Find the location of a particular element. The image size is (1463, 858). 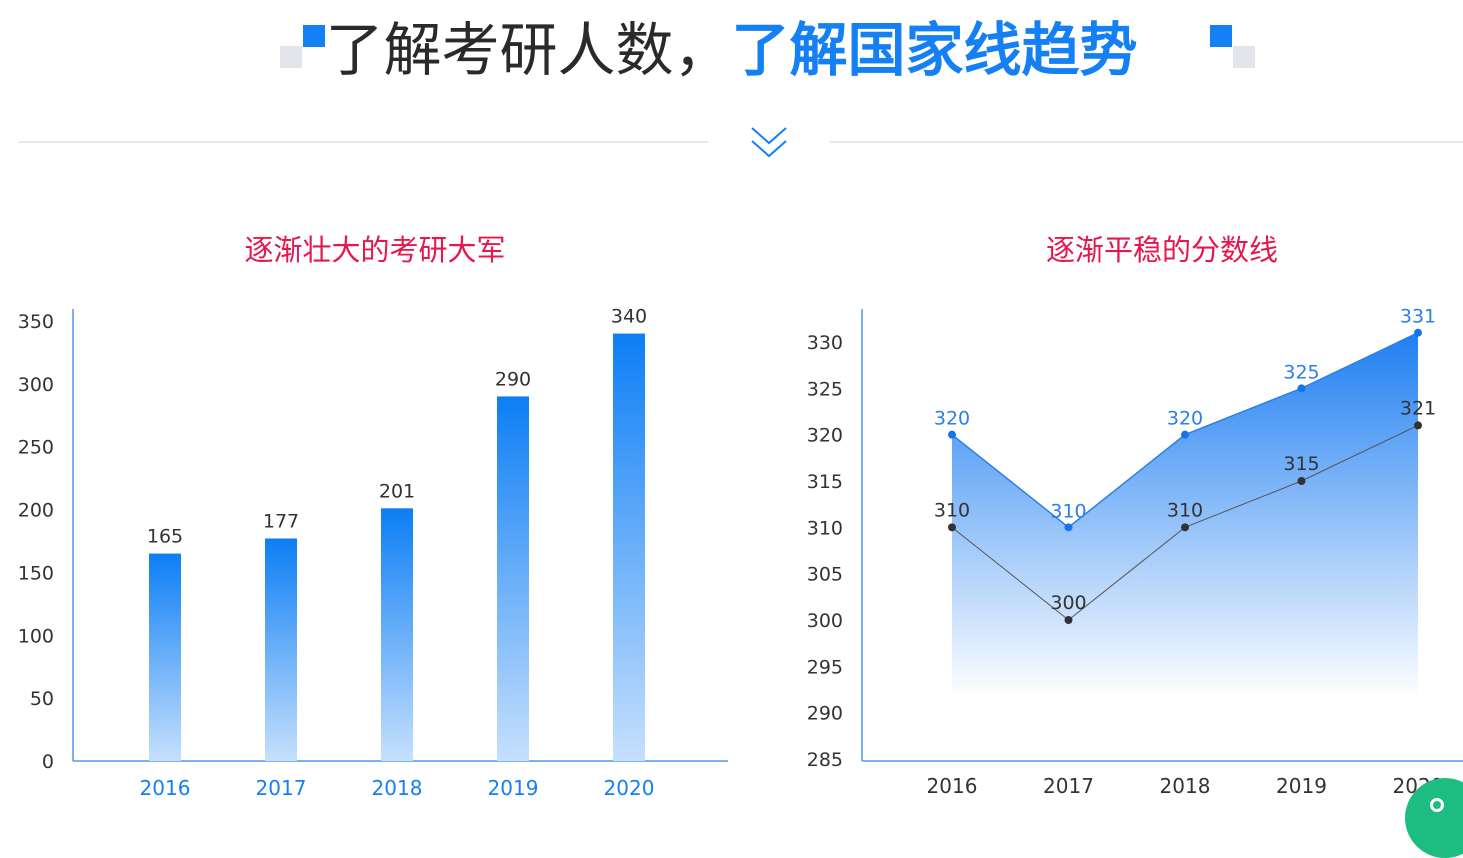

line-y-tick-label: 315 is located at coordinates (825, 482).